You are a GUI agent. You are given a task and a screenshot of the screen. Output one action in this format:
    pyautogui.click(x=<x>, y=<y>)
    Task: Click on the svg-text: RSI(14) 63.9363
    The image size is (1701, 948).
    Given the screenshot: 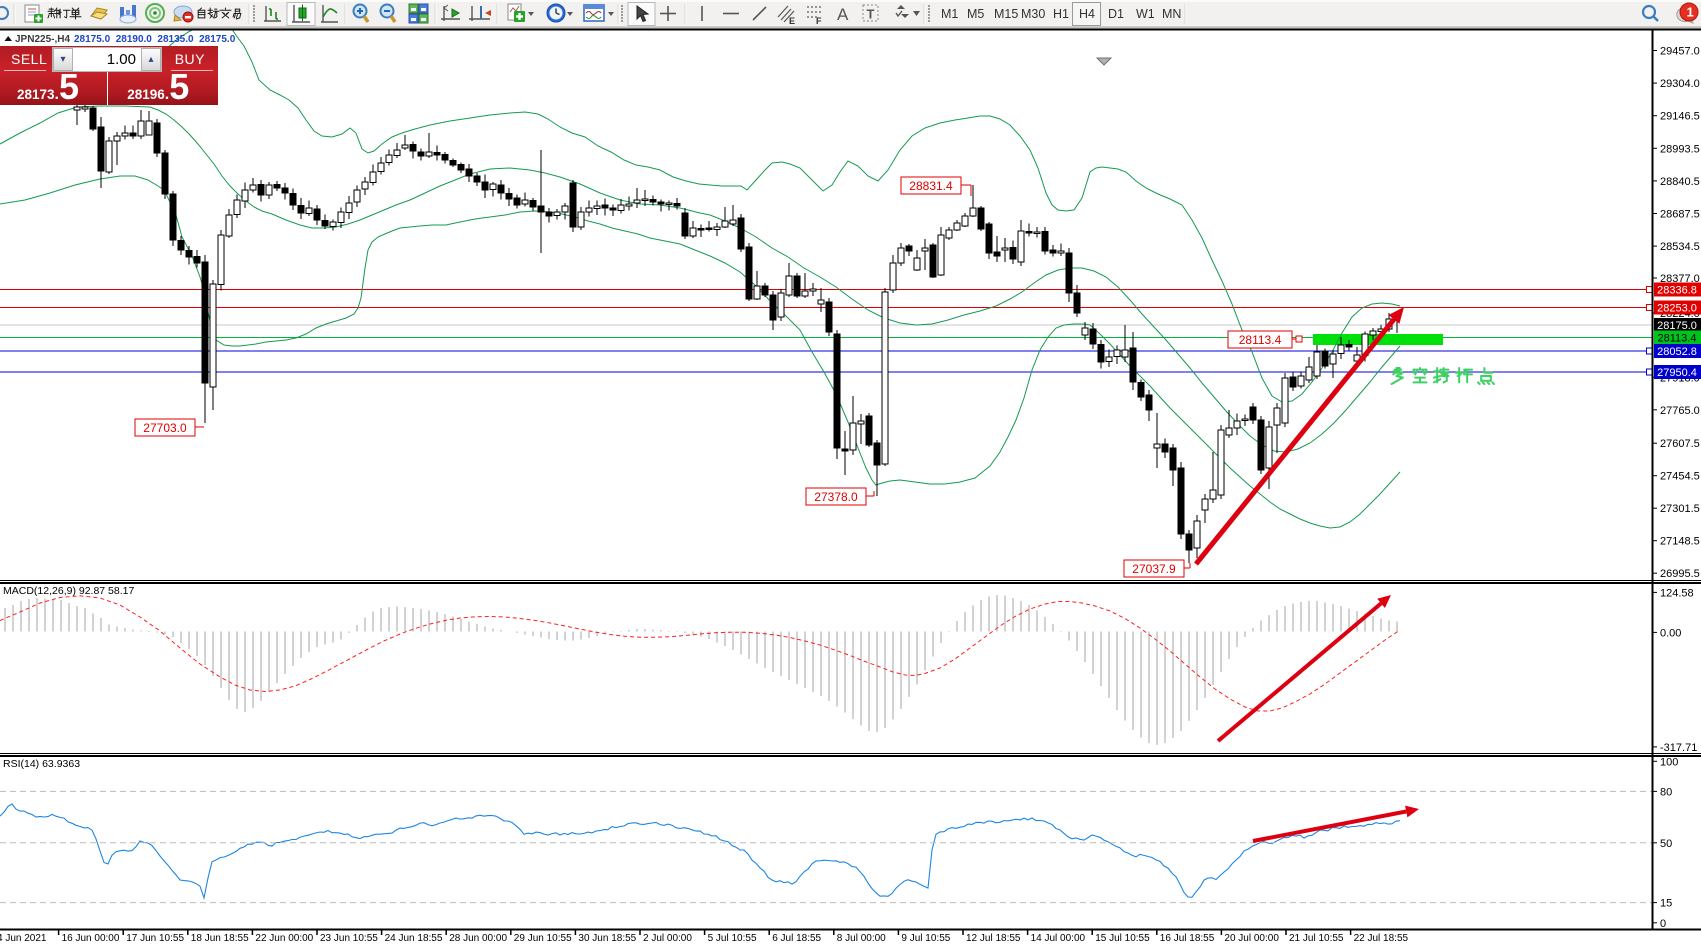 What is the action you would take?
    pyautogui.click(x=41, y=764)
    